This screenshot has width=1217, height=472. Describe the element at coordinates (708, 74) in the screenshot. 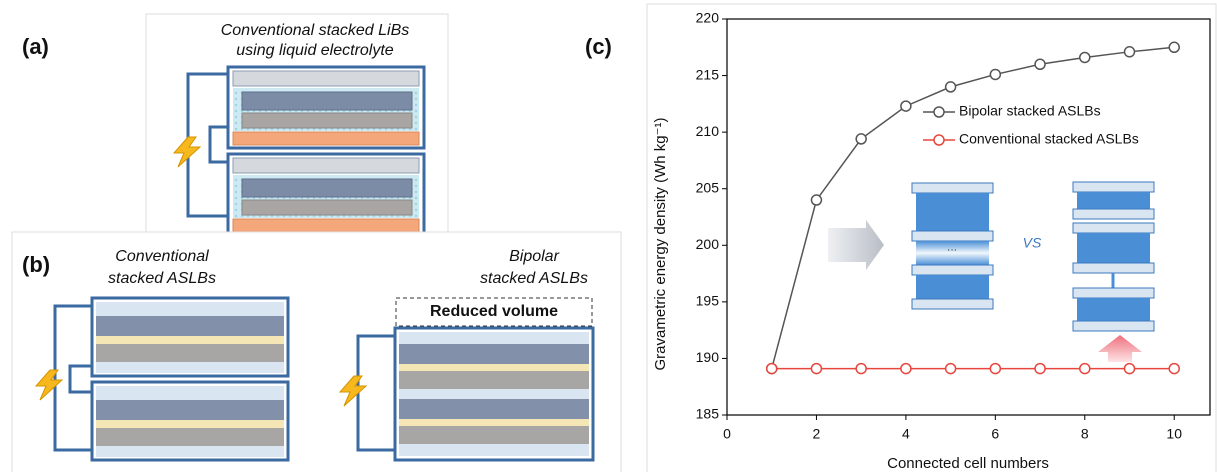

I see `y-tick-label: 215` at that location.